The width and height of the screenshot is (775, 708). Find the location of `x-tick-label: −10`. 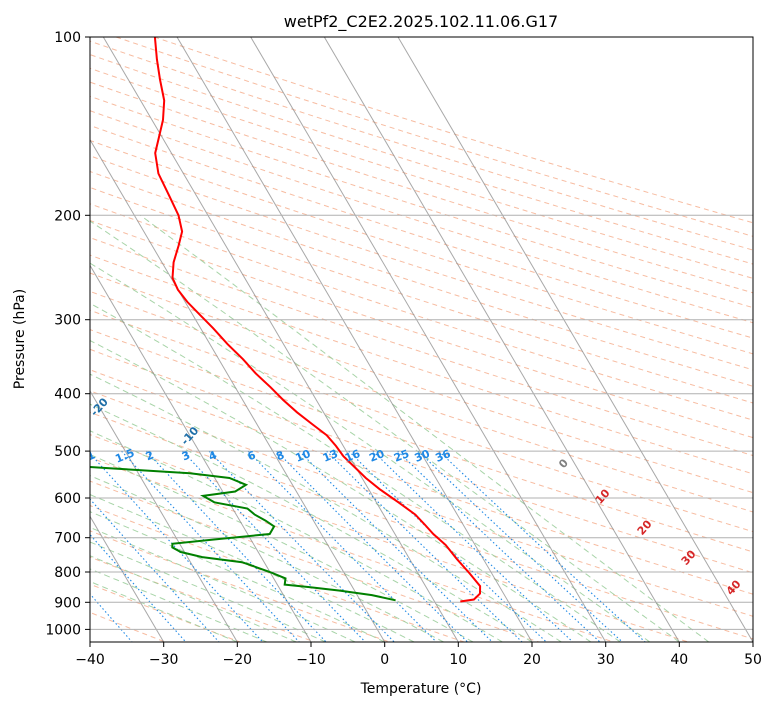

x-tick-label: −10 is located at coordinates (311, 660).